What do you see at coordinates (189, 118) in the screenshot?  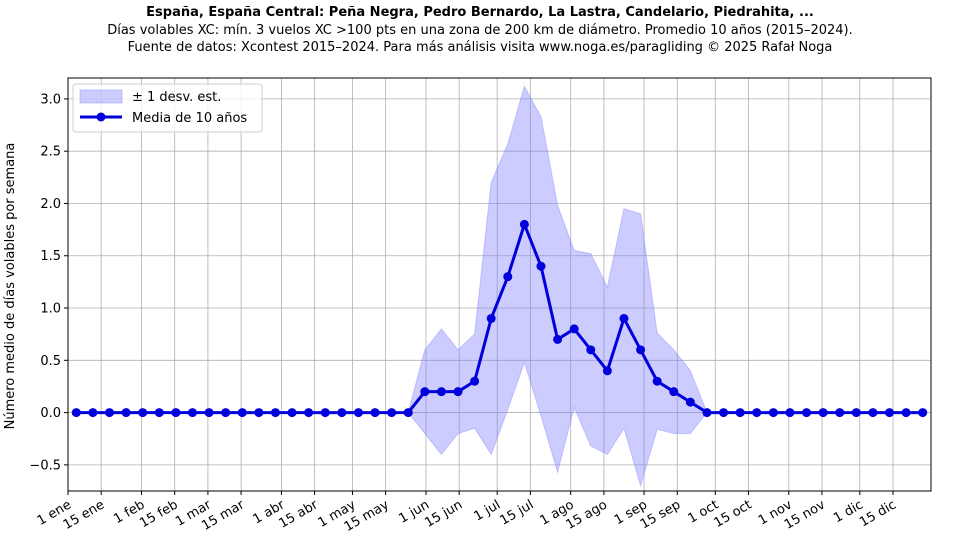 I see `legend-label-mean: Media de 10 años` at bounding box center [189, 118].